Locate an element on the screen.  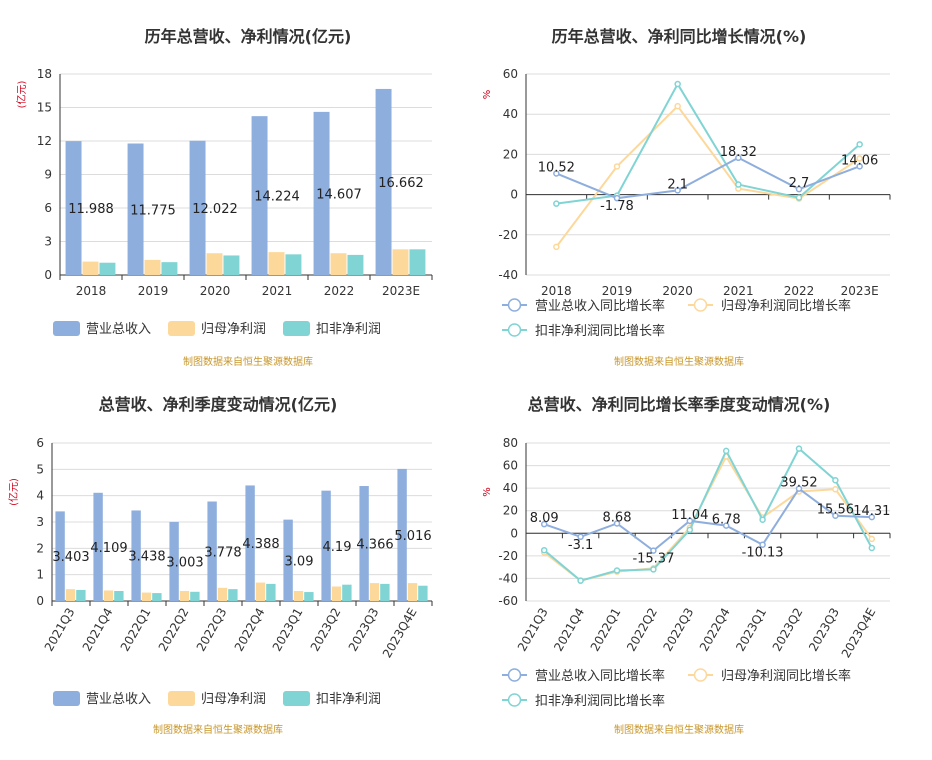
data-label: -3.1 is located at coordinates (580, 545).